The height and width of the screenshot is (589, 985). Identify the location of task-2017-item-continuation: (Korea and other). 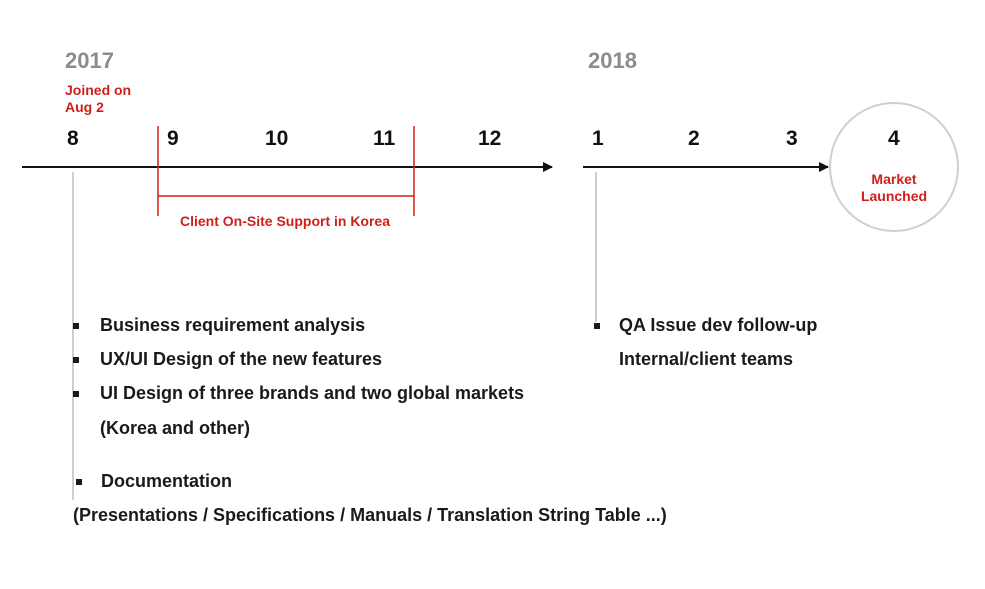
(175, 428).